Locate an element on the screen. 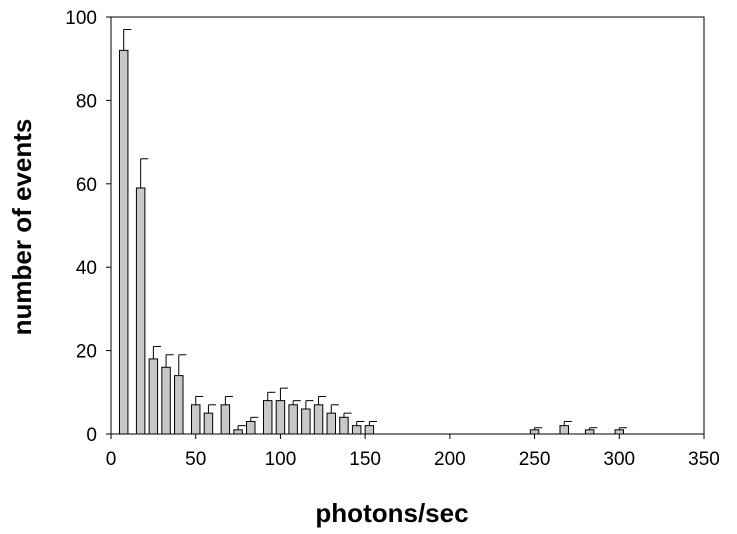 The image size is (737, 534). y-axis-title: number of events is located at coordinates (22, 227).